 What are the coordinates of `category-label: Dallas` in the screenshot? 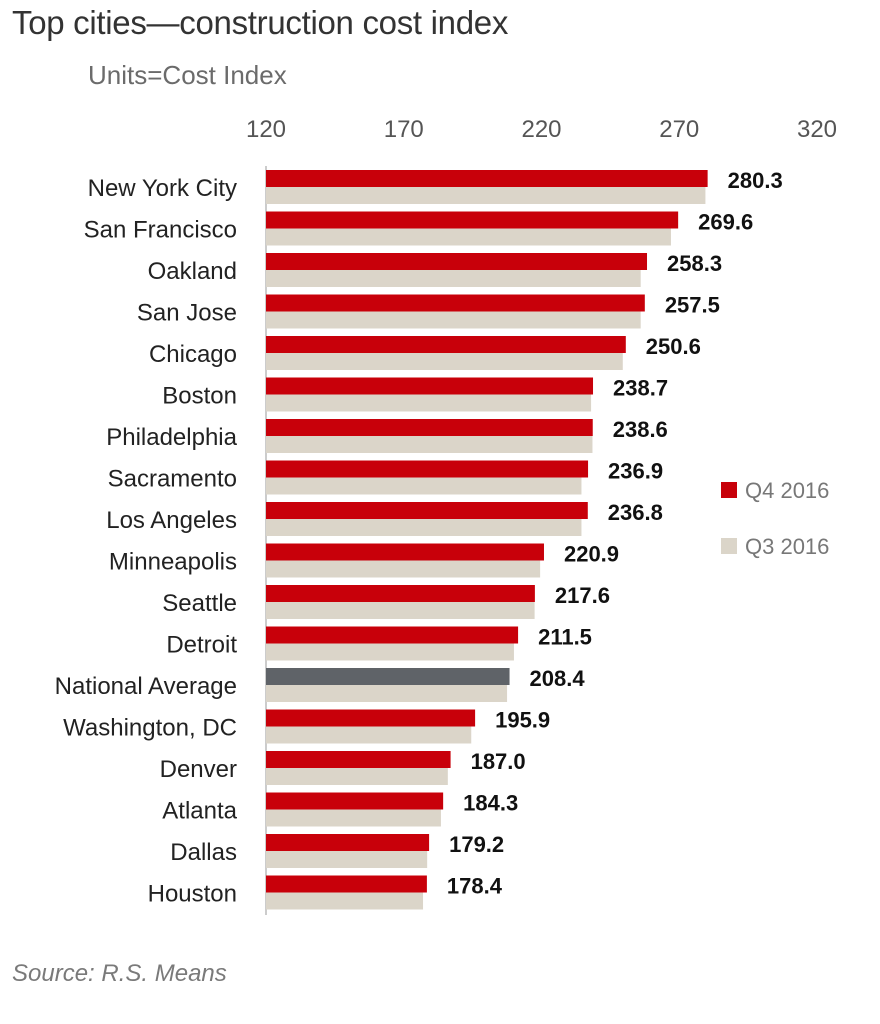 It's located at (203, 852).